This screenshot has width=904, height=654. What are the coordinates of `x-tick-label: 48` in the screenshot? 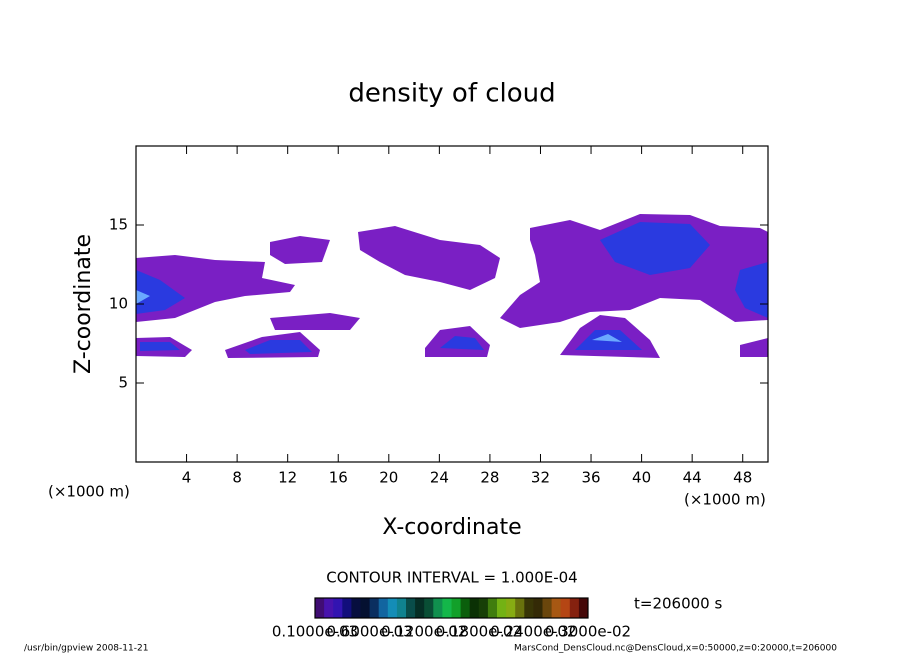 It's located at (742, 478).